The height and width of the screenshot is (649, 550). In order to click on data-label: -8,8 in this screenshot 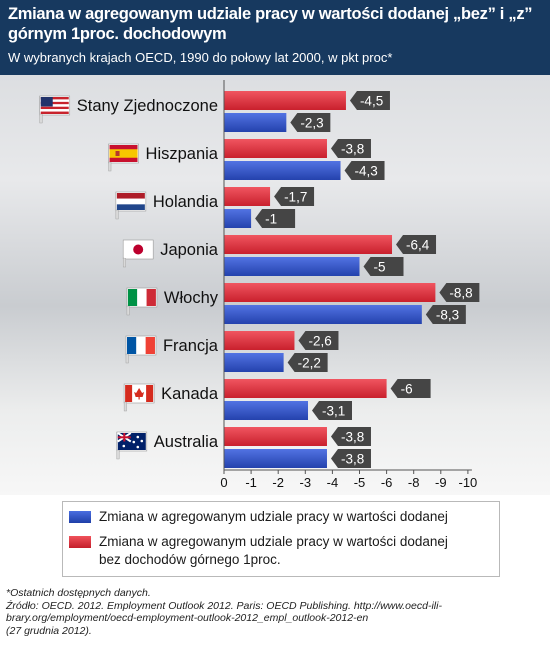, I will do `click(460, 293)`.